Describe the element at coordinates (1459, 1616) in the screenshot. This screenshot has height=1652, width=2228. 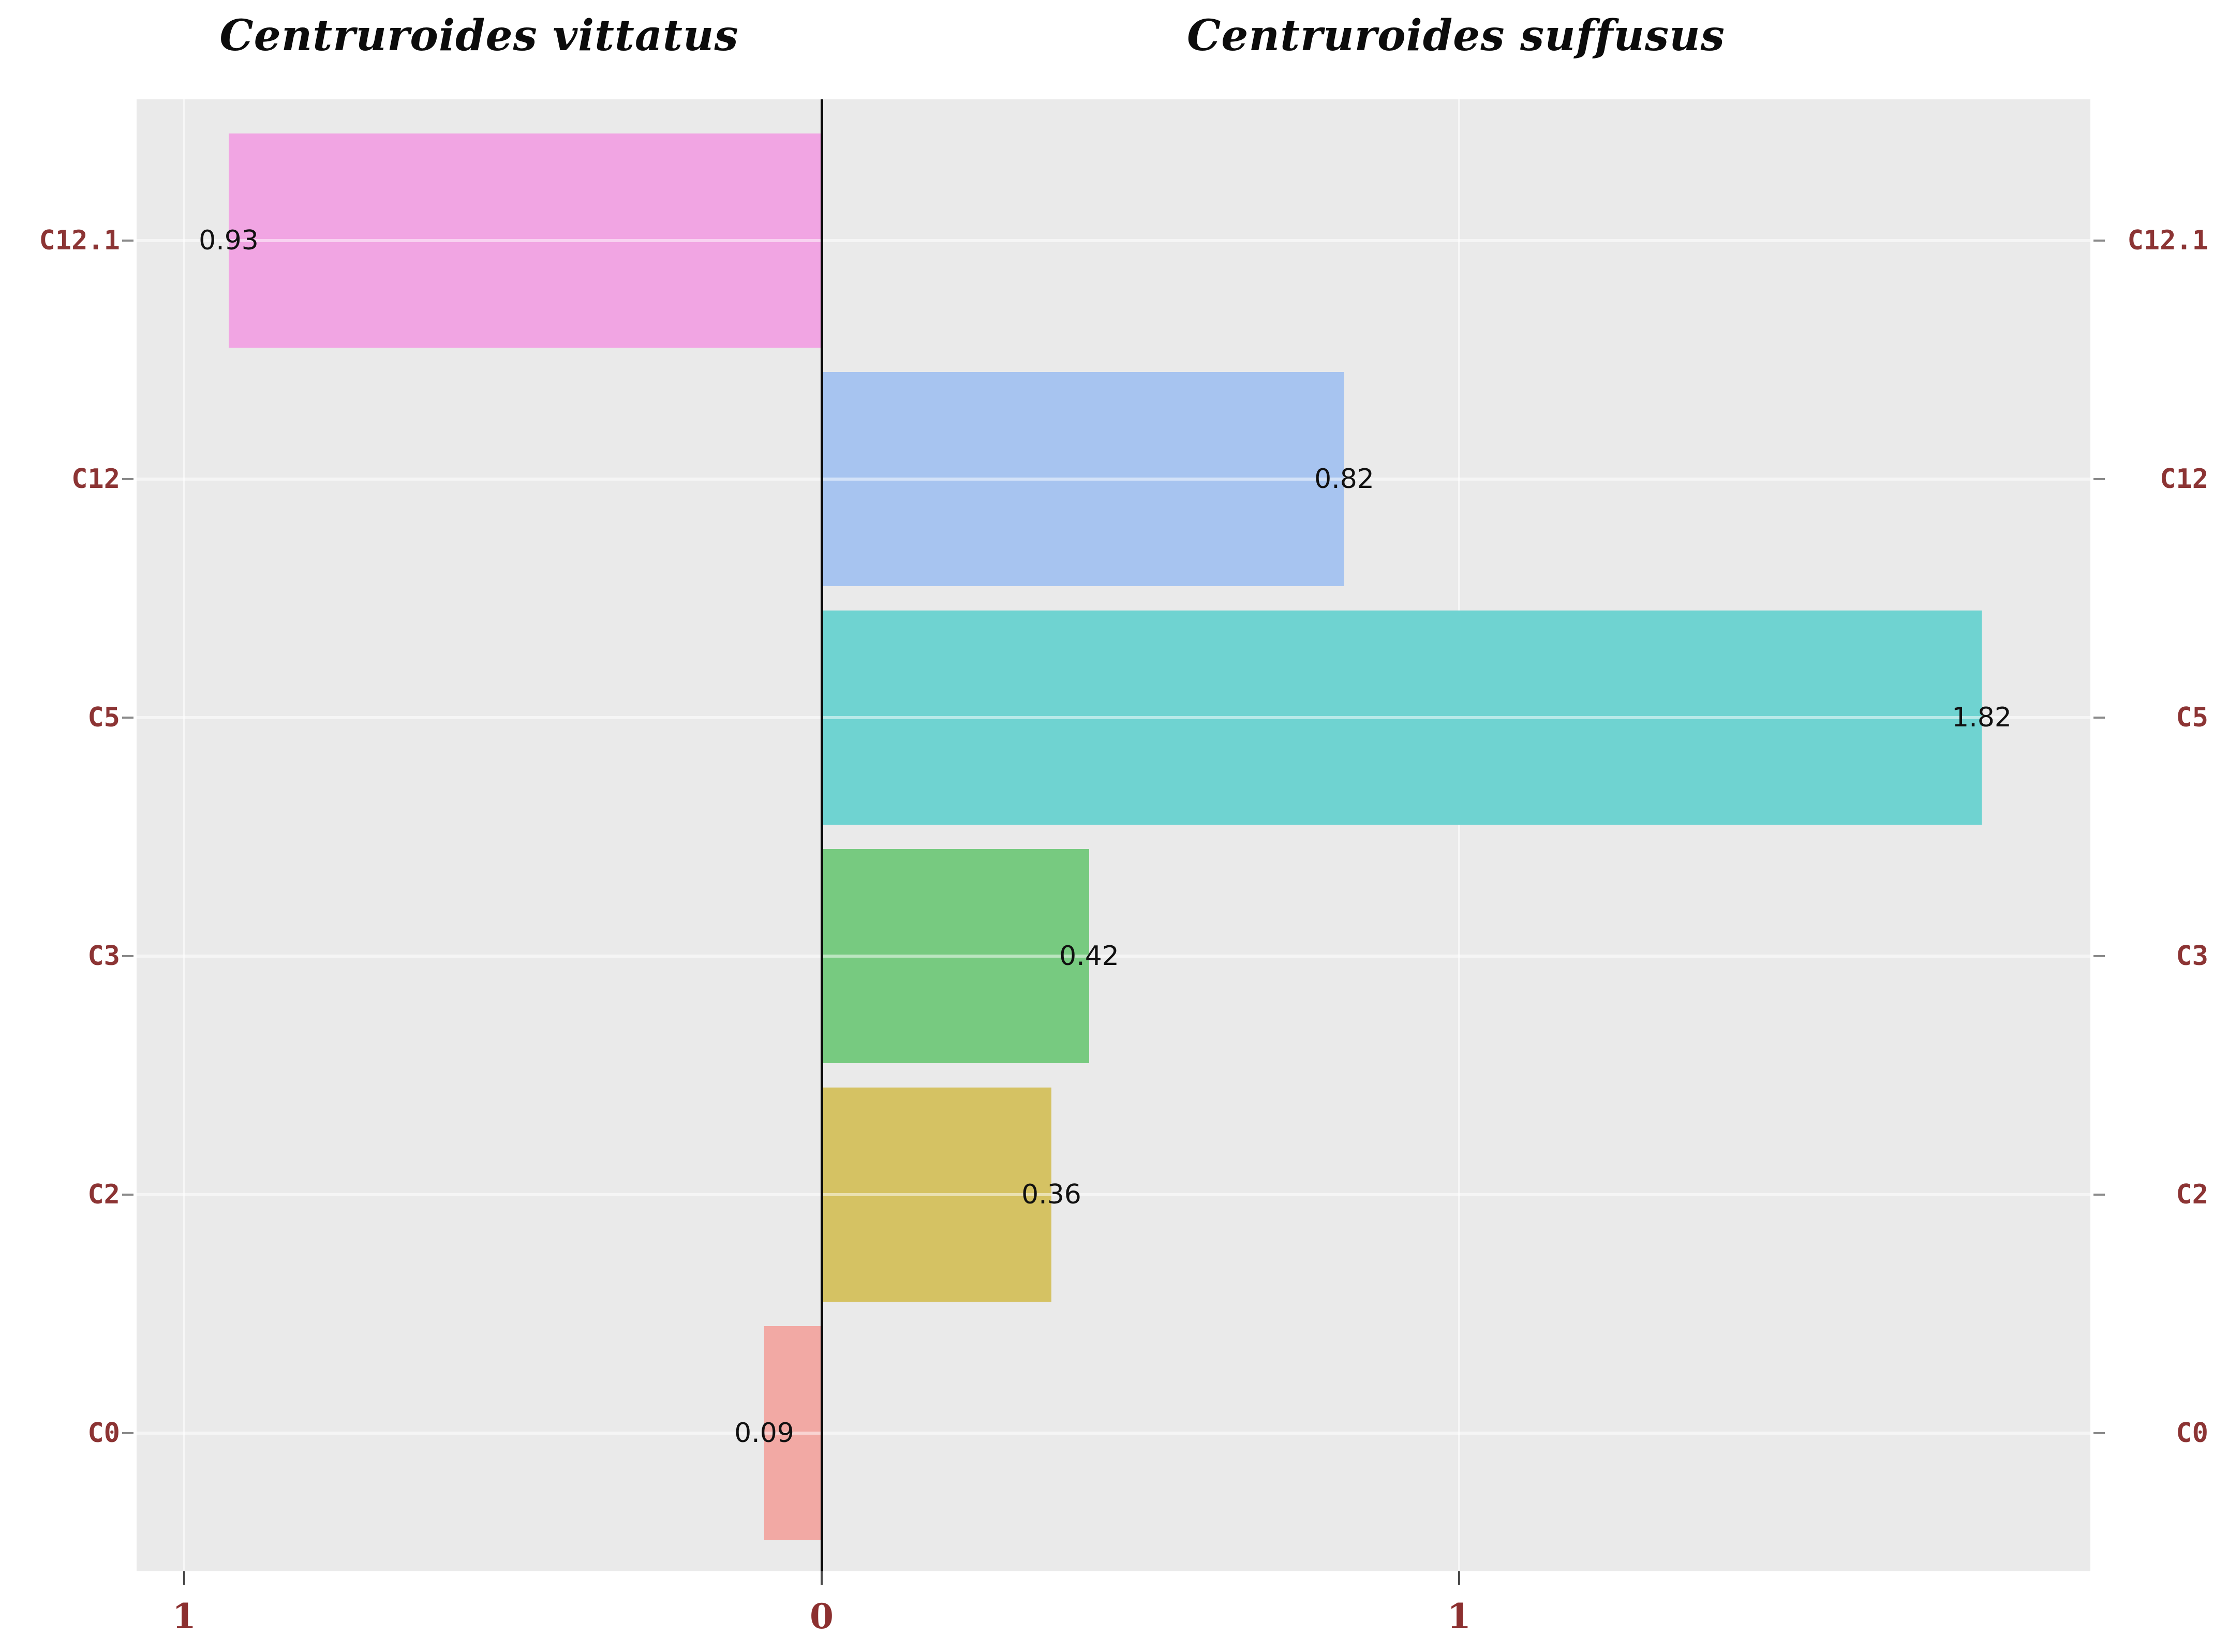
I see `x-axis-tick-label-right: 1` at that location.